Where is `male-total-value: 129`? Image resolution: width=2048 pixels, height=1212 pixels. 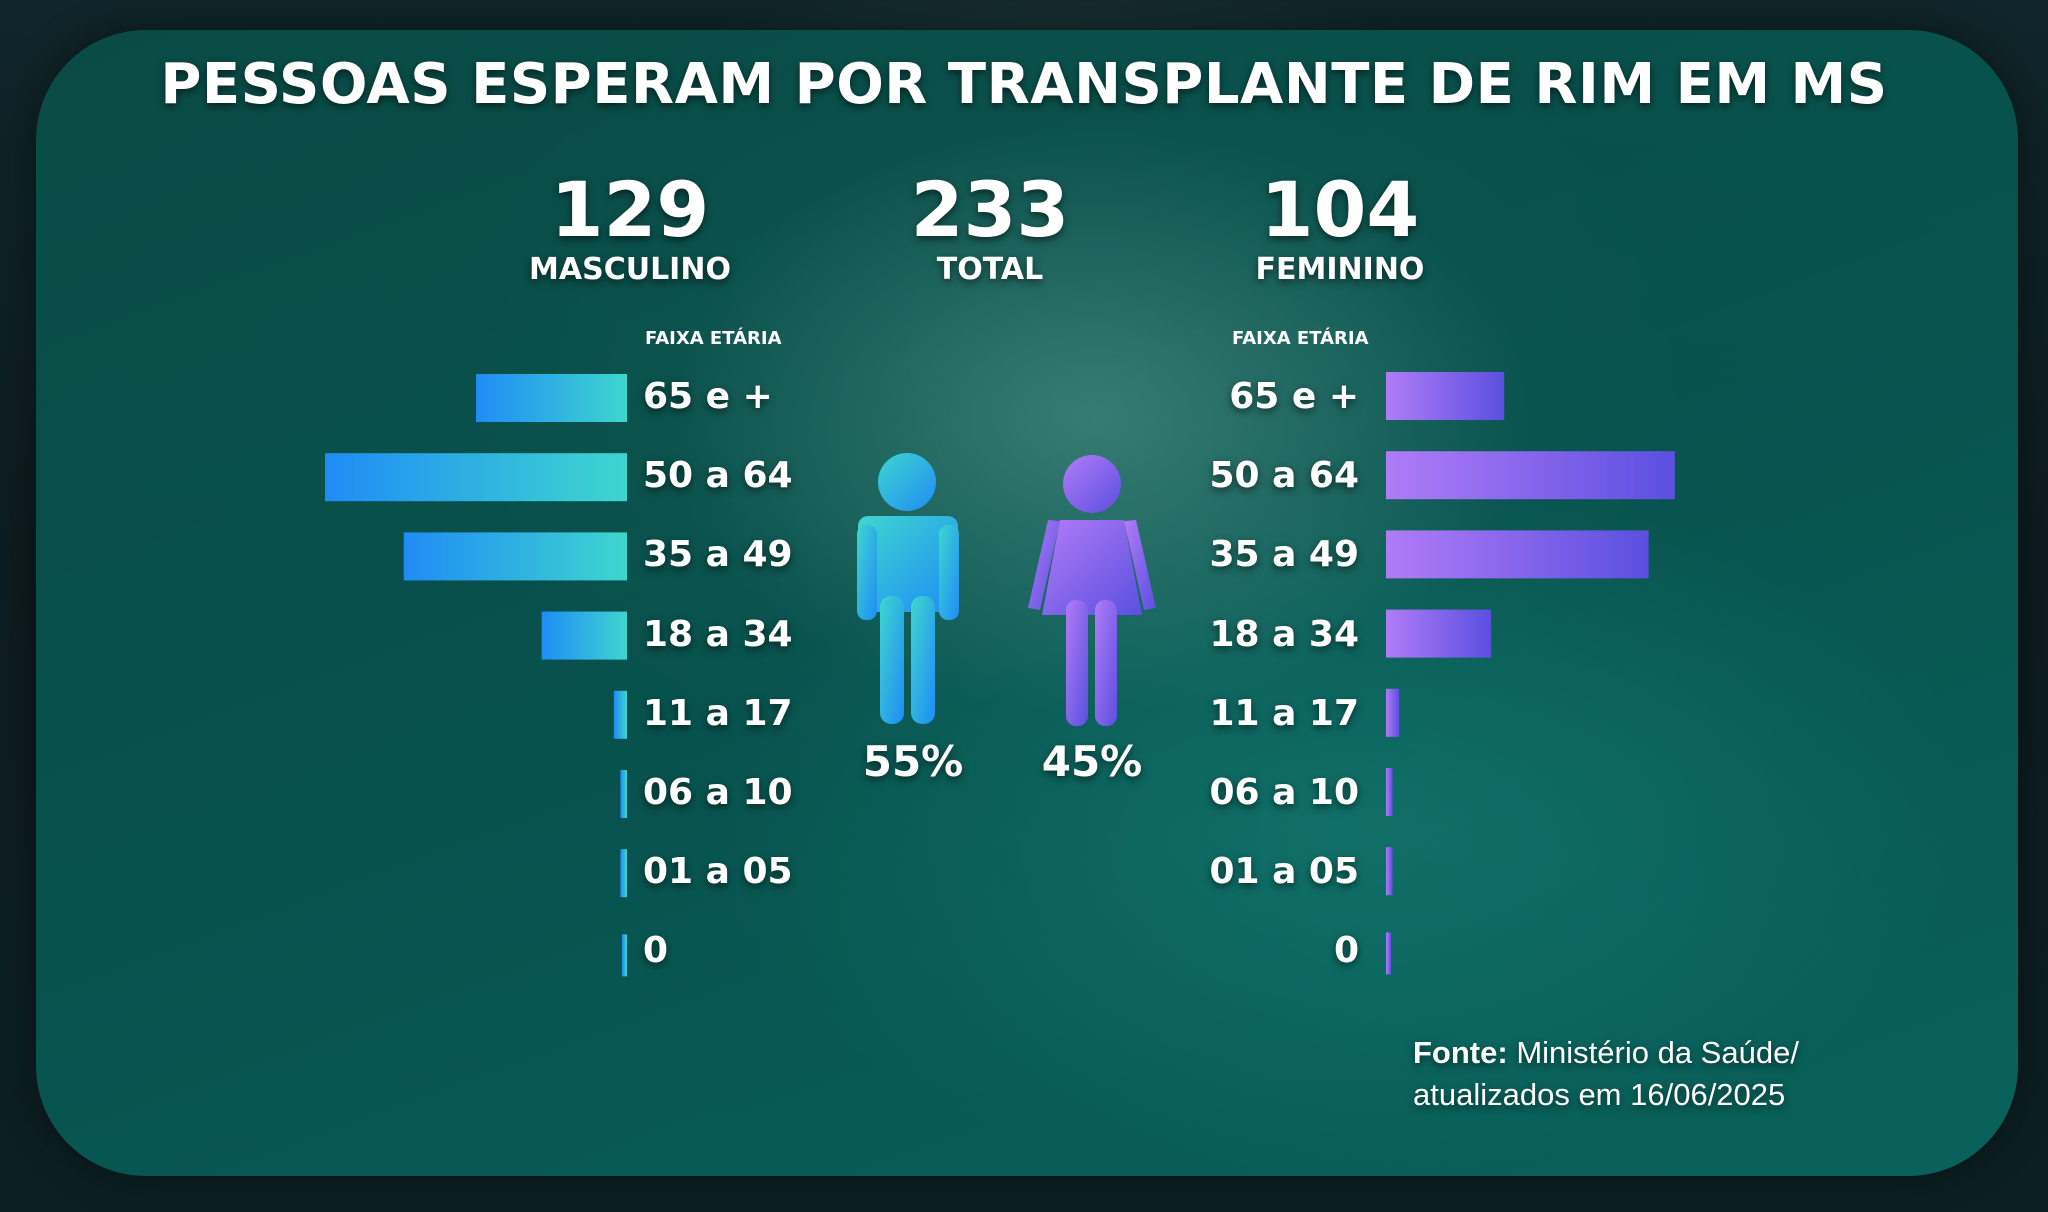
male-total-value: 129 is located at coordinates (630, 209).